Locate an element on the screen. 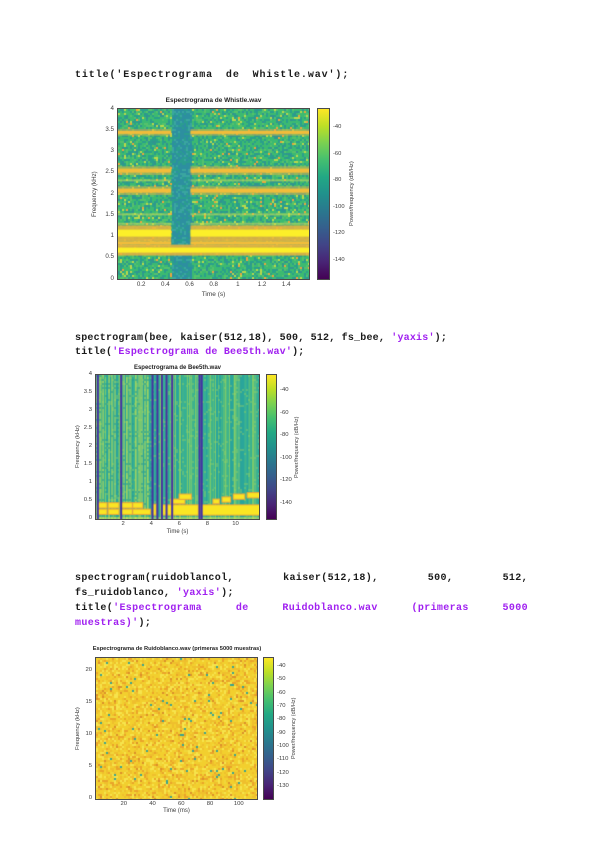  x-tick-label: 1 is located at coordinates (238, 284).